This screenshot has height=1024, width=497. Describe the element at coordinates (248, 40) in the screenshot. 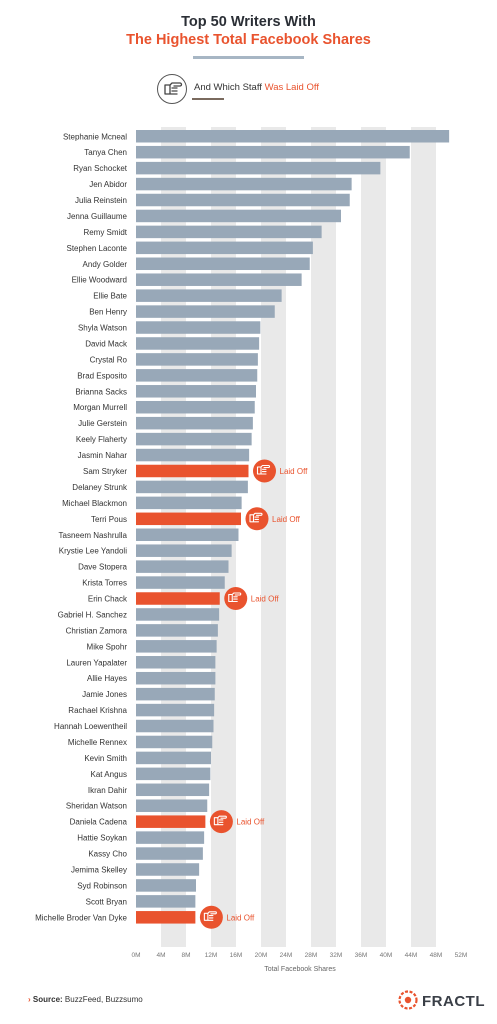

I see `chart-title-line2: The Highest Total Facebook Shares` at that location.